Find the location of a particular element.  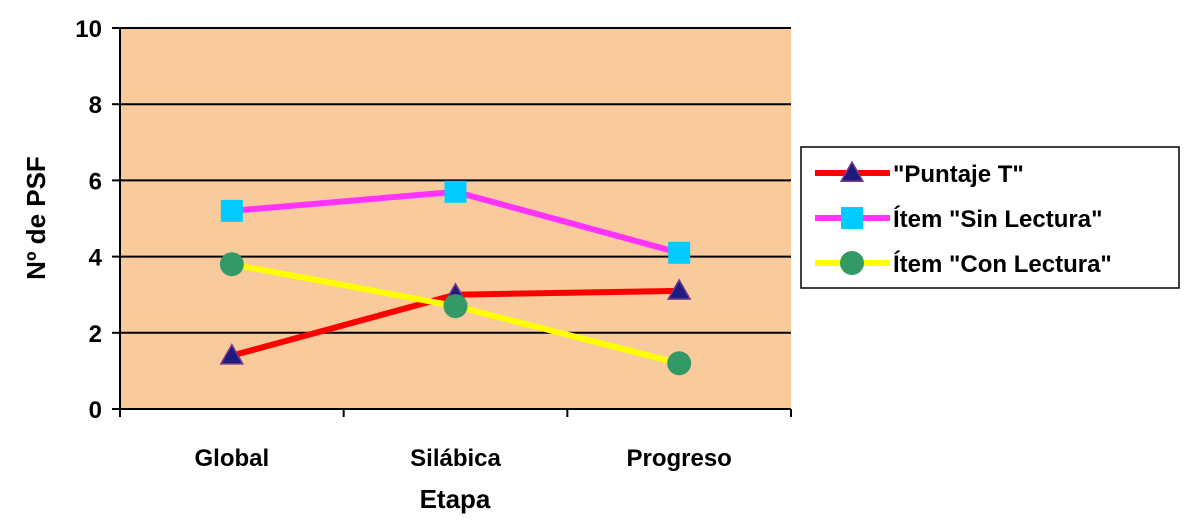

x-axis-title: Etapa is located at coordinates (455, 499).